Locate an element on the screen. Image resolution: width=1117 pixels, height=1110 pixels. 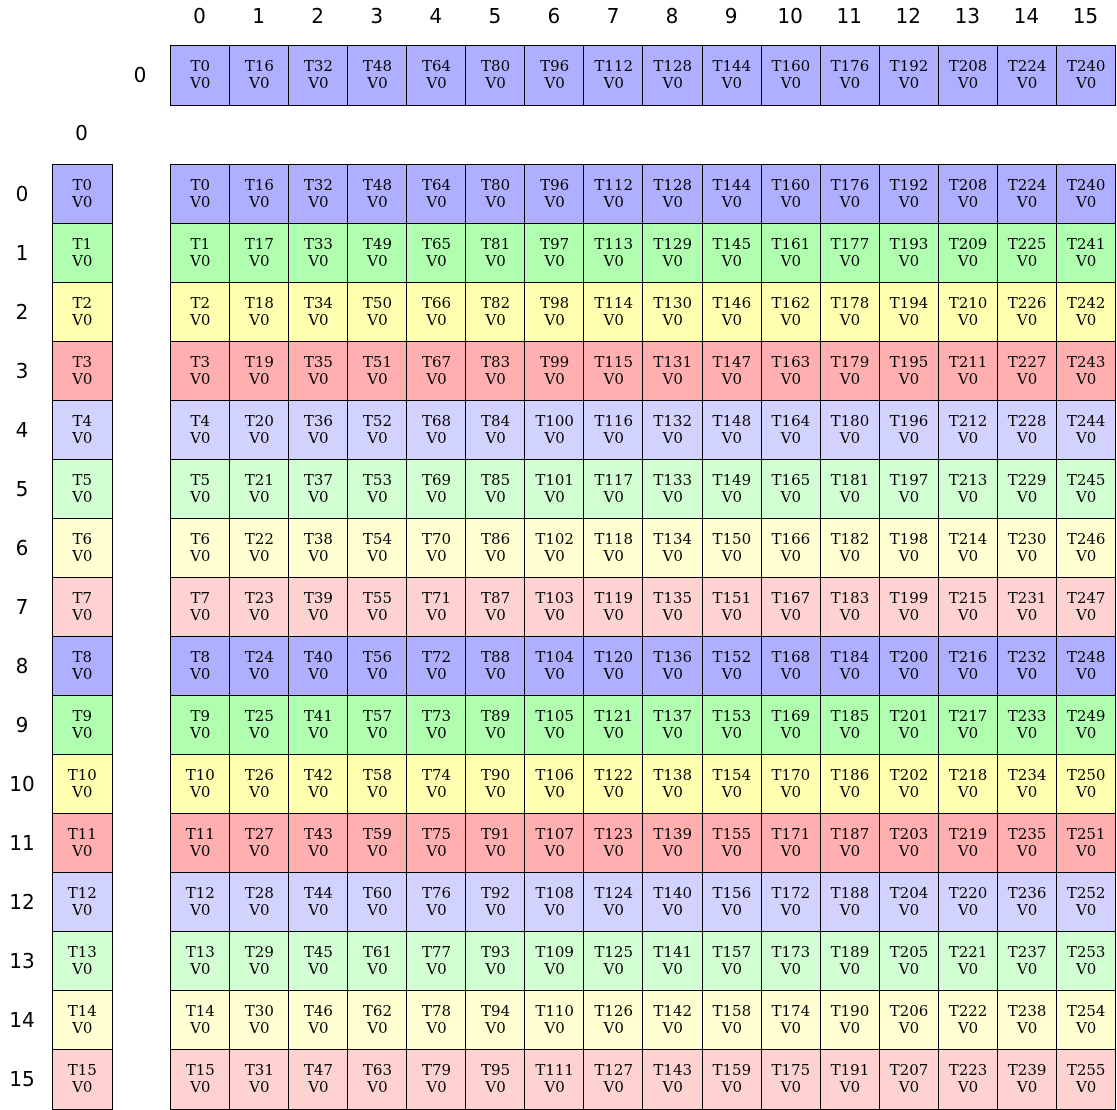
layout-cell: T216 V0 is located at coordinates (968, 666).